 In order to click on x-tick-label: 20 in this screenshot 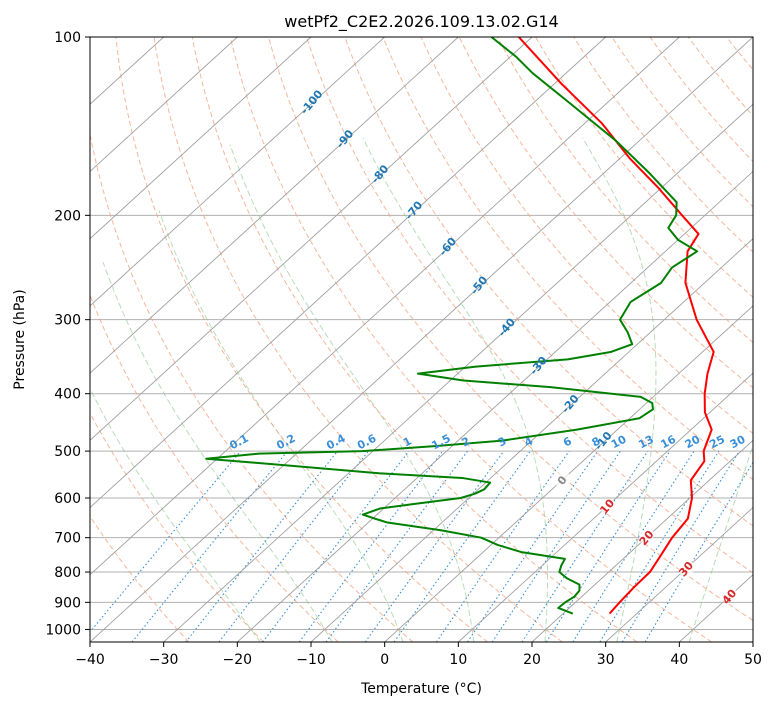, I will do `click(532, 660)`.